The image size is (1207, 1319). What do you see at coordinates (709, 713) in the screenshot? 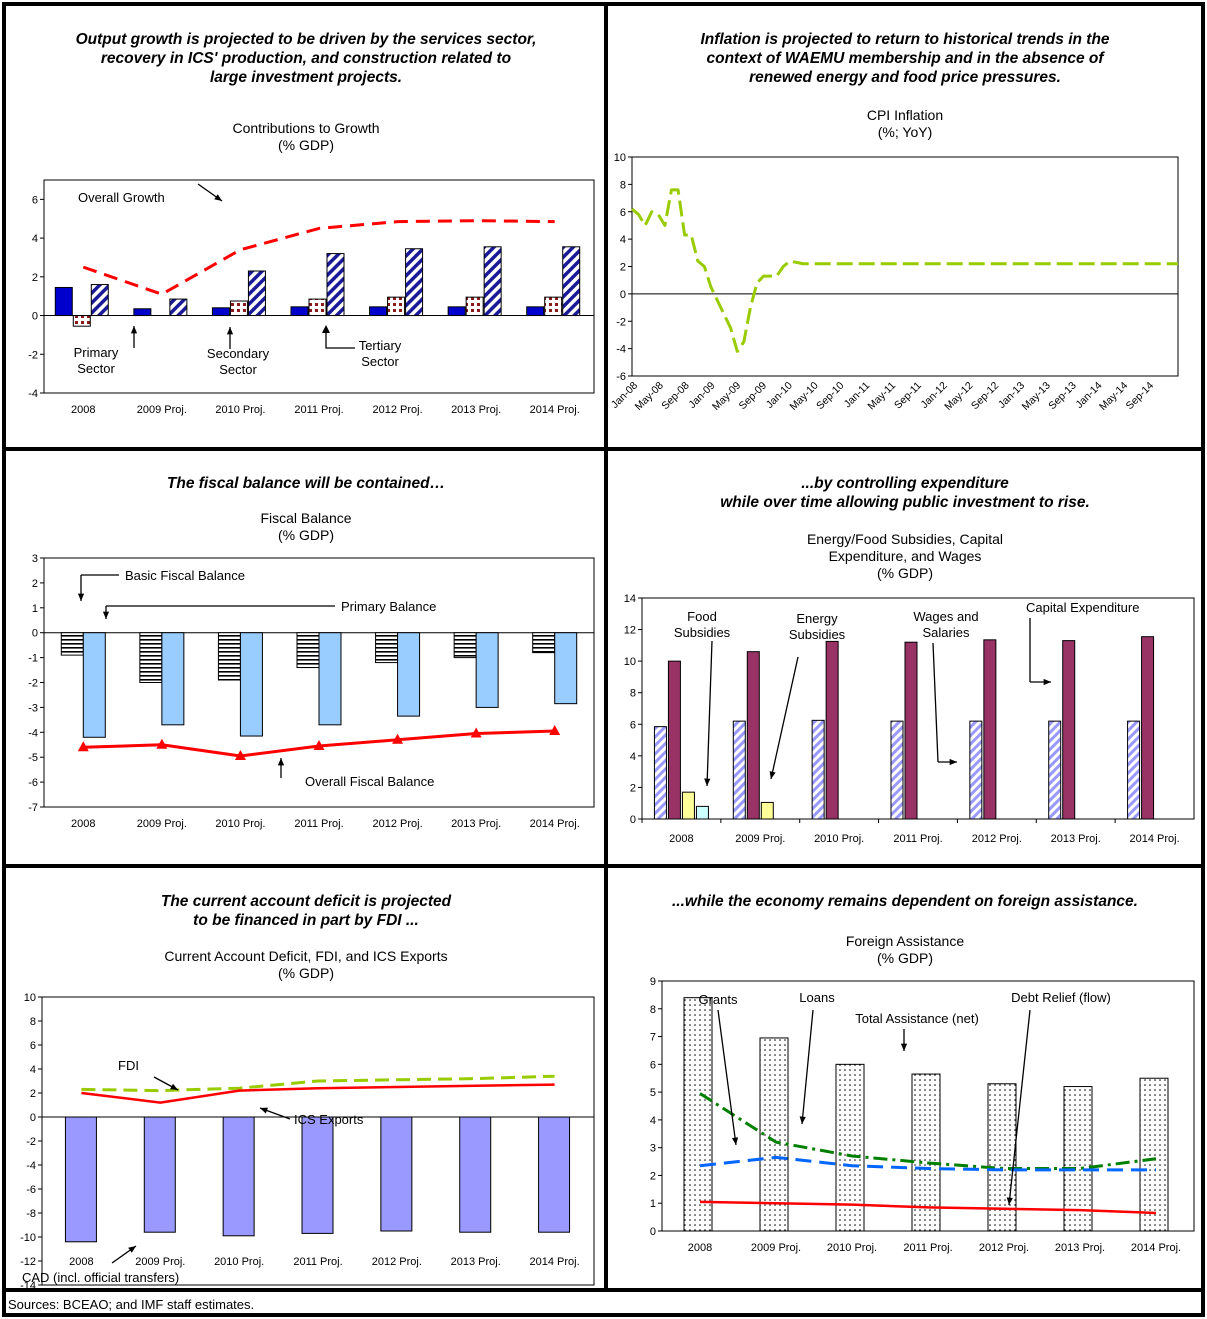
I see `arrow-food-subsidies` at bounding box center [709, 713].